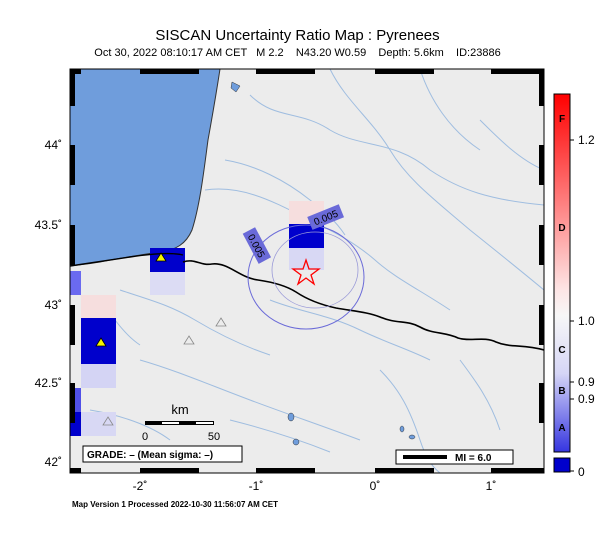 This screenshot has height=544, width=595. What do you see at coordinates (586, 321) in the screenshot?
I see `colorbar-value: 1.0` at bounding box center [586, 321].